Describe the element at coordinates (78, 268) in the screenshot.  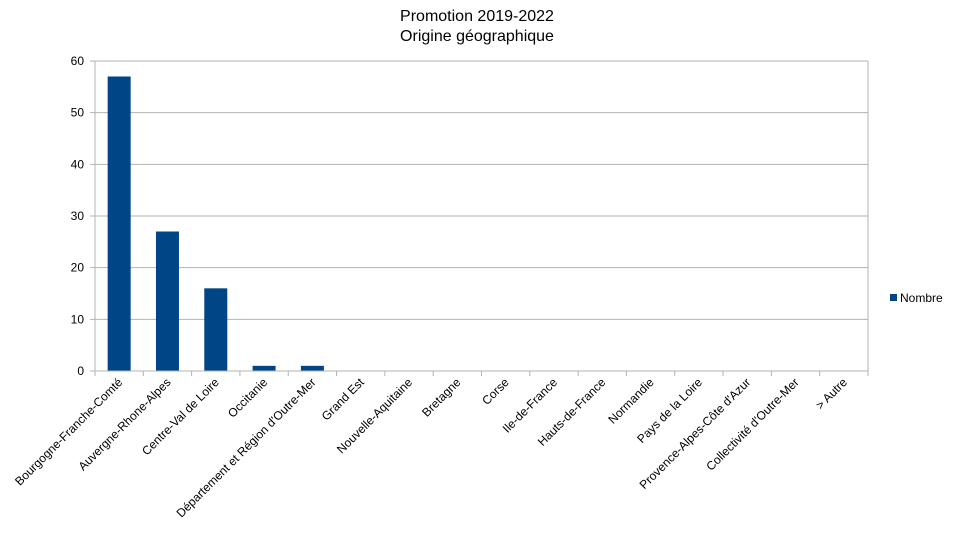
I see `y-tick-label: 20` at that location.